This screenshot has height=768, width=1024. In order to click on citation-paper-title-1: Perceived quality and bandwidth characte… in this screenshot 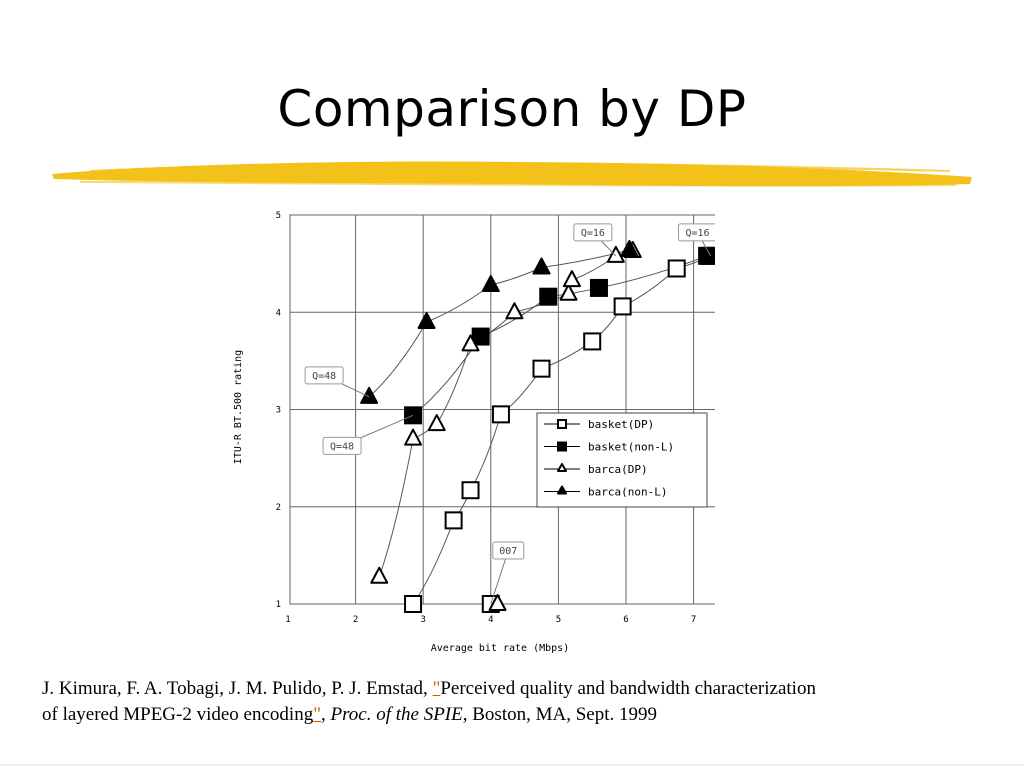, I will do `click(628, 688)`.